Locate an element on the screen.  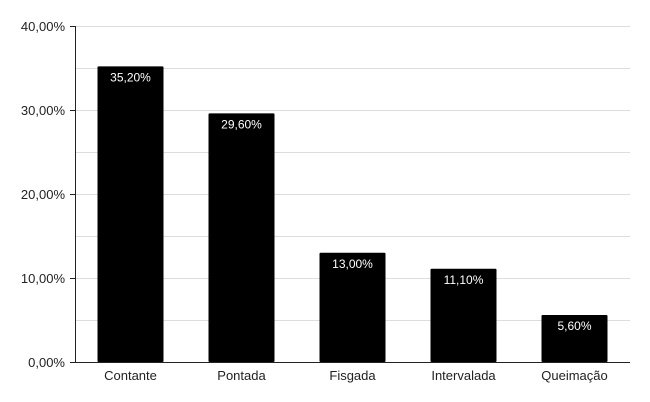
y-tick-label: 20,00% is located at coordinates (43, 194).